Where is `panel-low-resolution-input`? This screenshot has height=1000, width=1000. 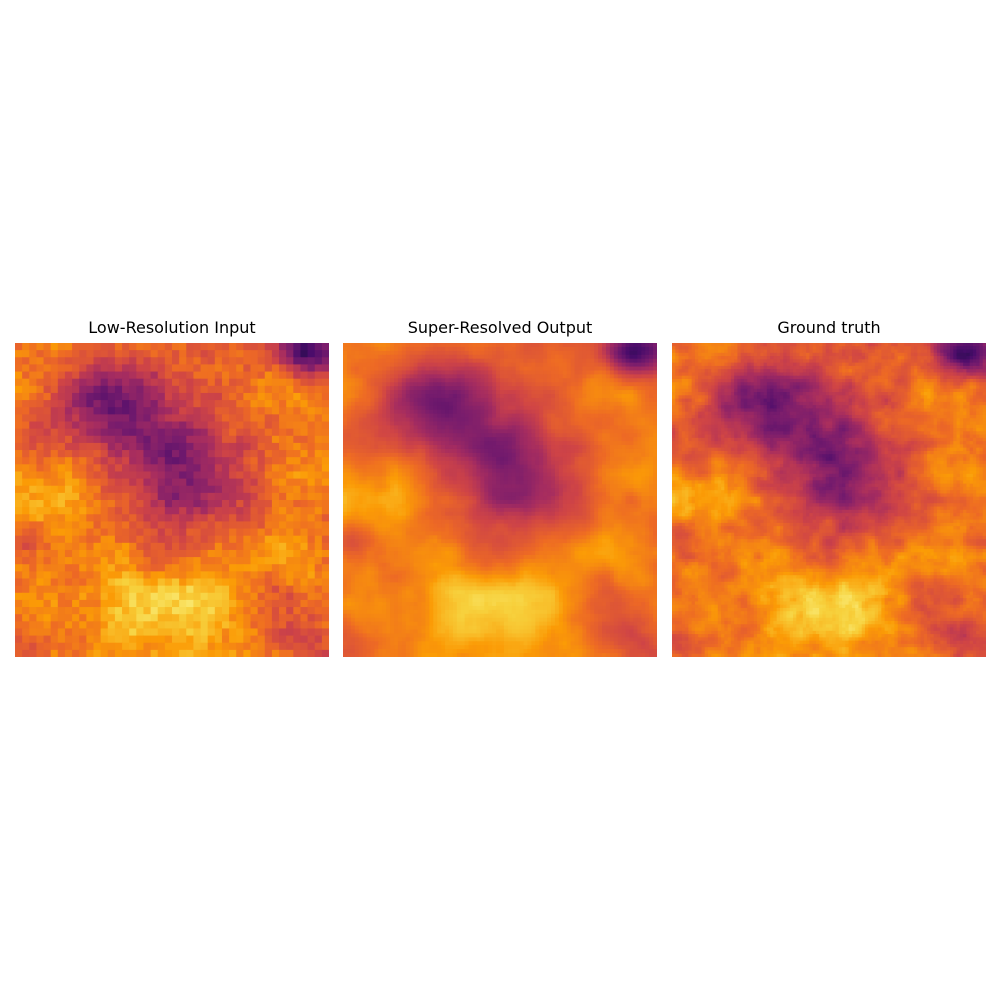 panel-low-resolution-input is located at coordinates (172, 500).